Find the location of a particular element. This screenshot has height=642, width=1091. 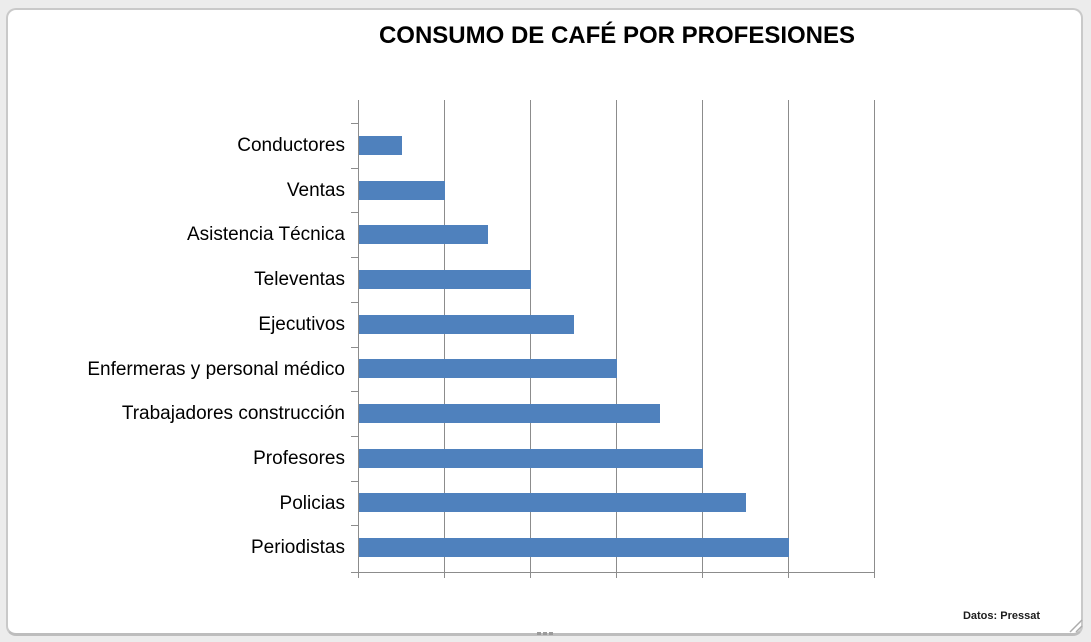

category-label: Periodistas is located at coordinates (298, 547).